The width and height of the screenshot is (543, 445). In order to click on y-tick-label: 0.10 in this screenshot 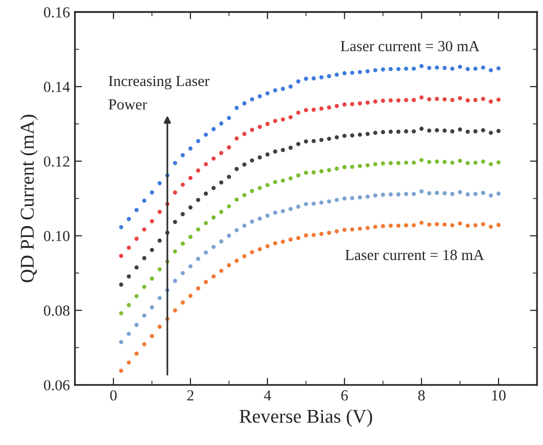, I will do `click(57, 236)`.